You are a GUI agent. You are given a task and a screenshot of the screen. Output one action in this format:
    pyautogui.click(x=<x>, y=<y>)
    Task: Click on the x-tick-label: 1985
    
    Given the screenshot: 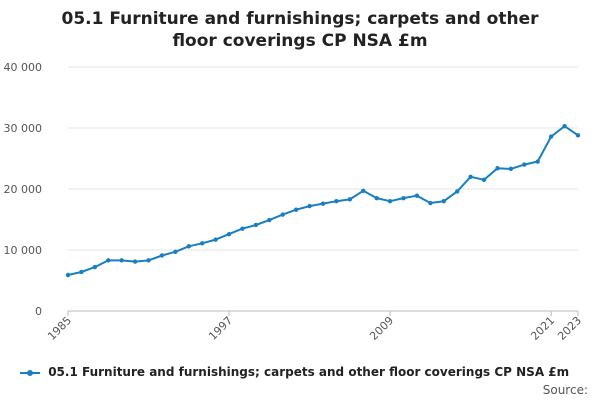 What is the action you would take?
    pyautogui.click(x=59, y=328)
    